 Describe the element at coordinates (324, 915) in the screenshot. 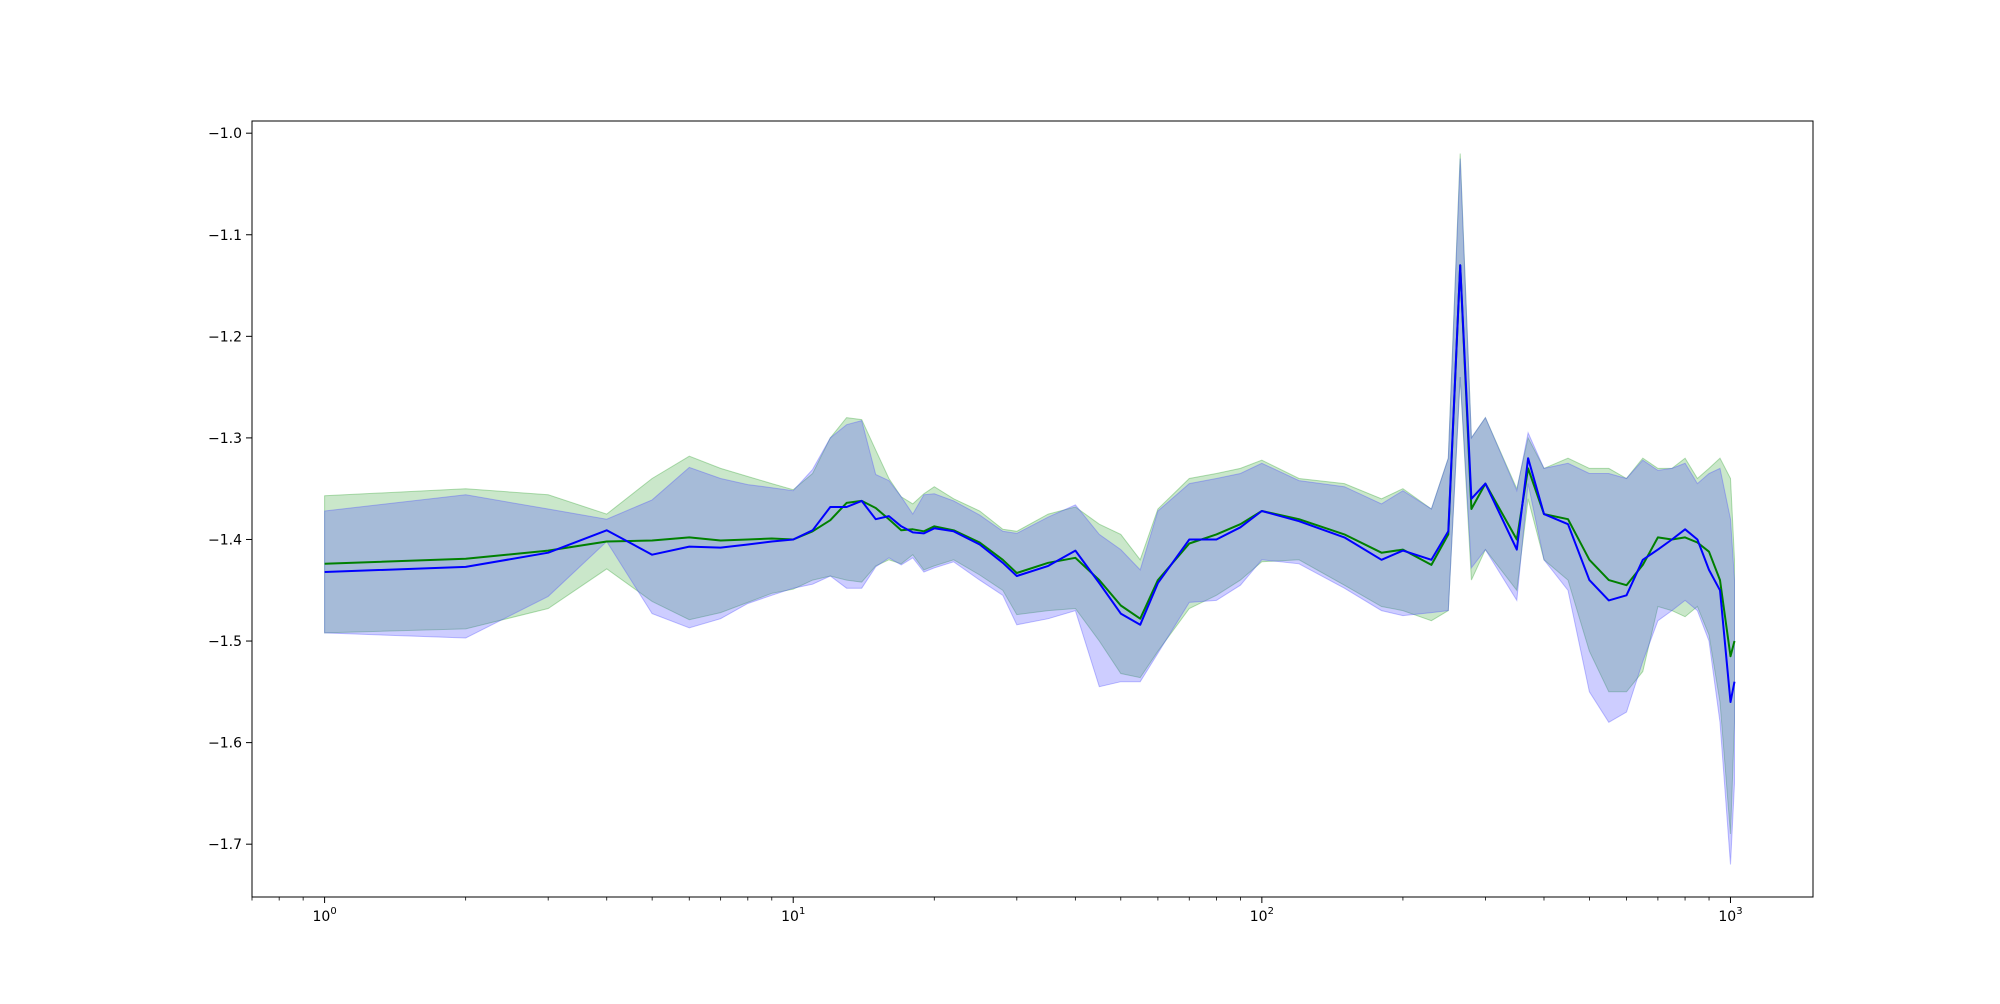

I see `x-tick-label: 10⁰` at that location.